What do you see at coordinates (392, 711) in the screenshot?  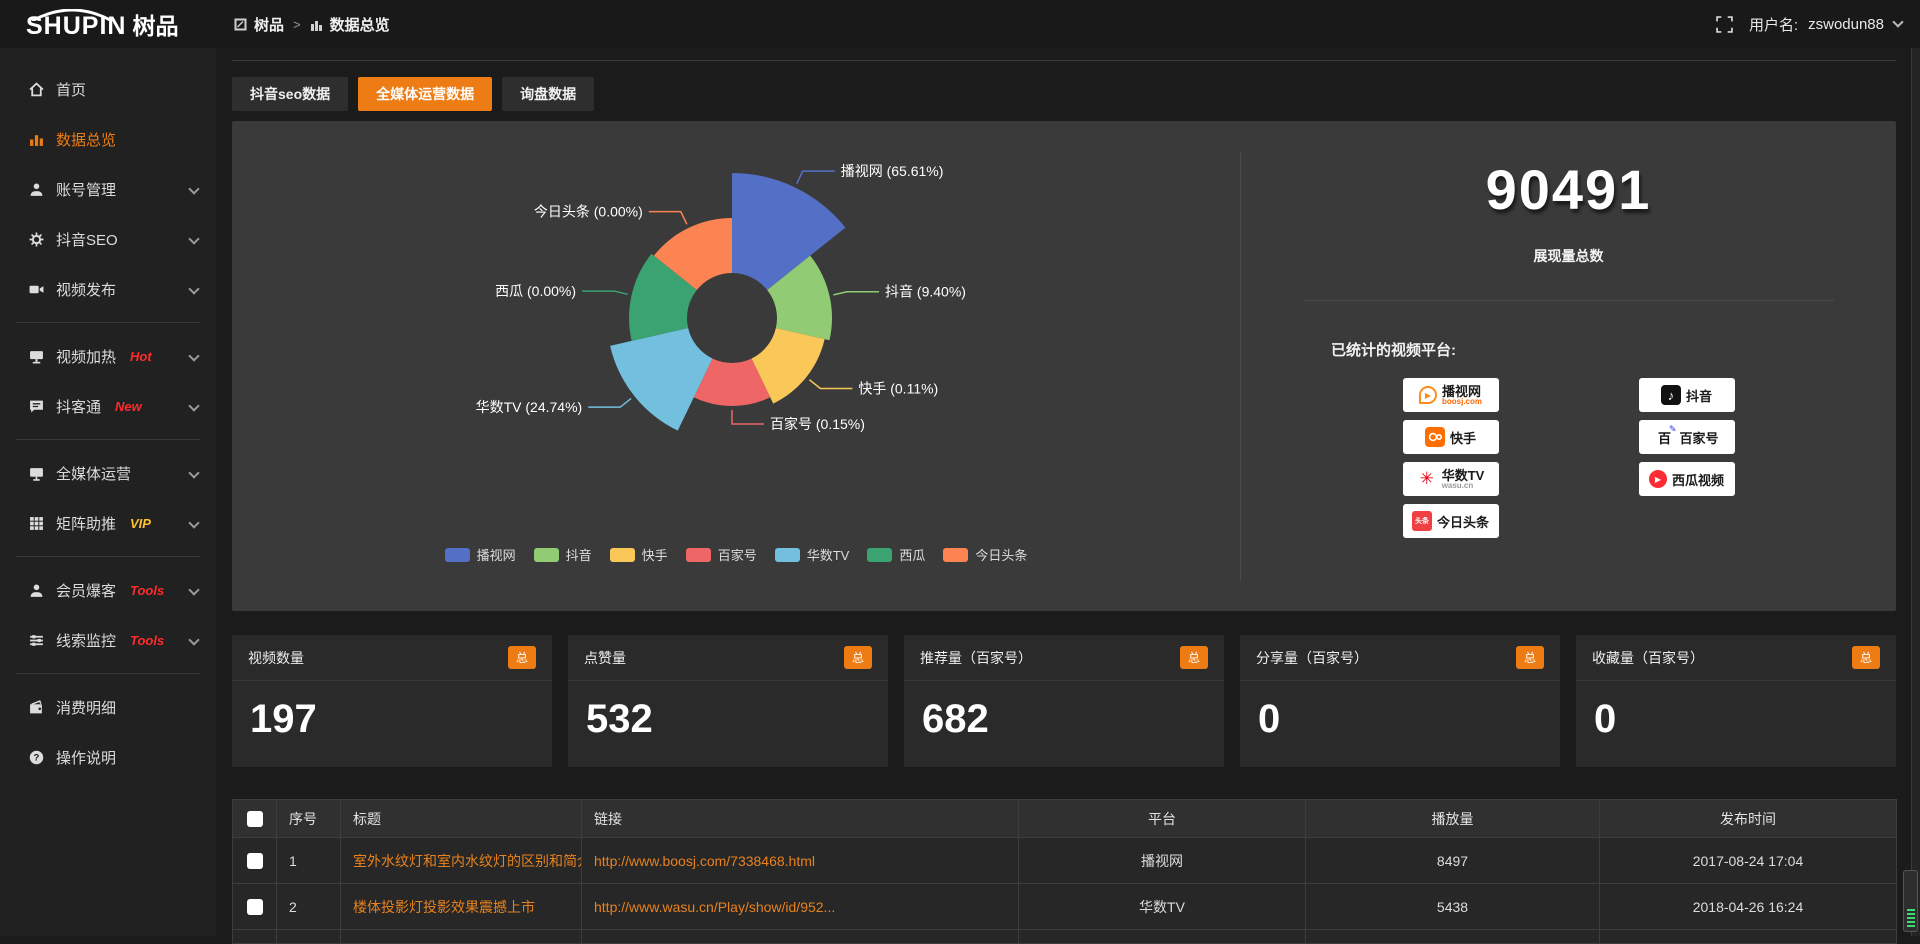 I see `card-value: 197` at bounding box center [392, 711].